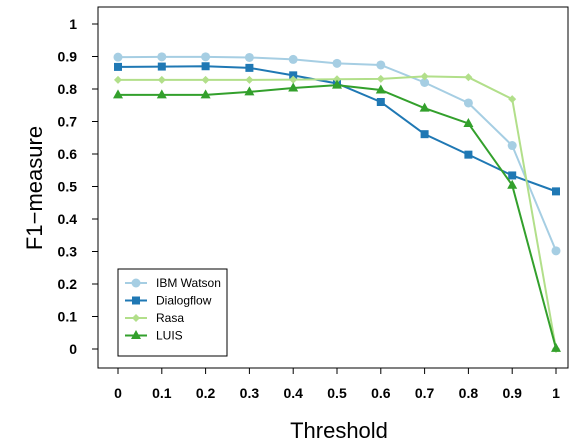 This screenshot has height=443, width=575. What do you see at coordinates (512, 393) in the screenshot?
I see `x-tick-label: 0.9` at bounding box center [512, 393].